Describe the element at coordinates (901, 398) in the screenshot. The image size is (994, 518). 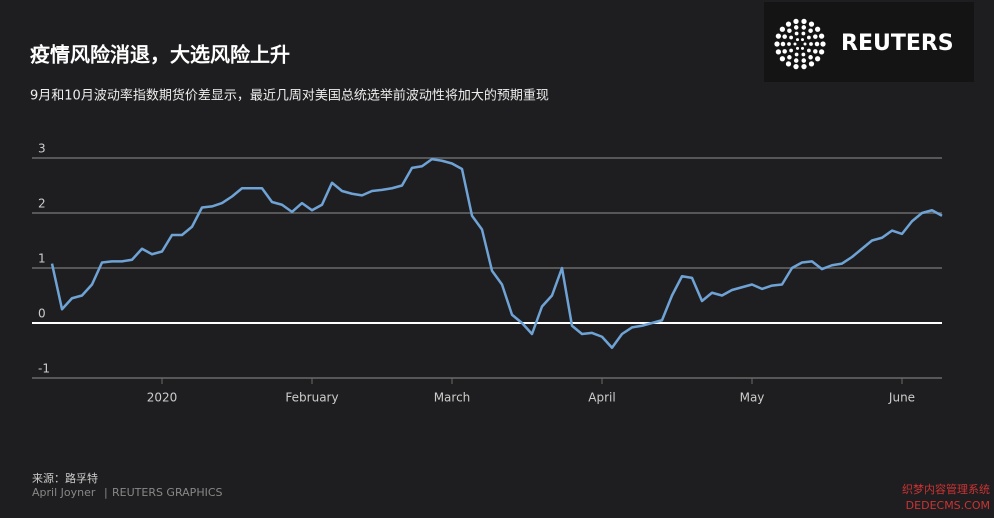
I see `x-tick-label: June` at that location.